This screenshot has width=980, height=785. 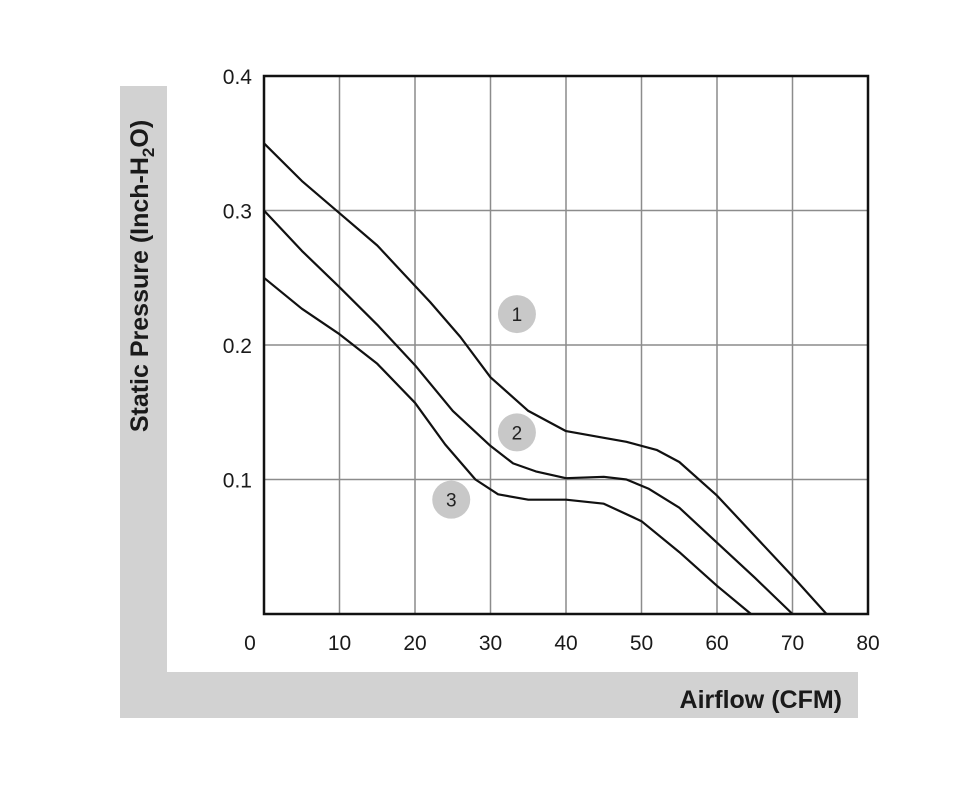 What do you see at coordinates (490, 643) in the screenshot?
I see `x-tick-label: 30` at bounding box center [490, 643].